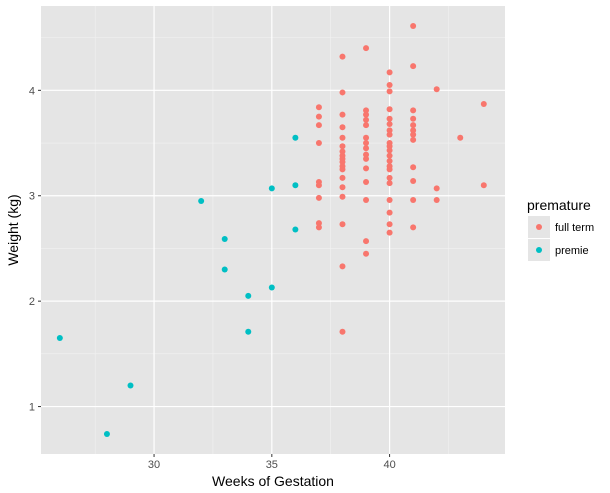  I want to click on x-axis-title: Weeks of Gestation, so click(273, 481).